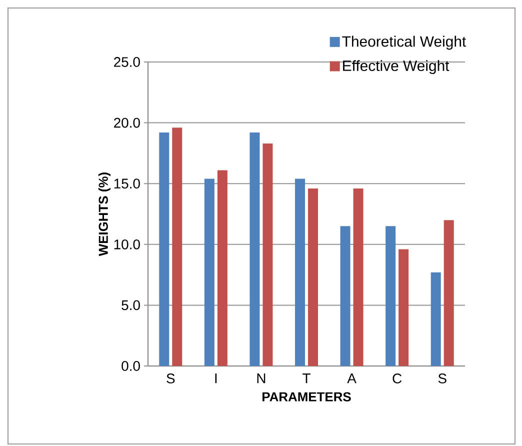 This screenshot has height=446, width=522. What do you see at coordinates (404, 43) in the screenshot?
I see `legend-label: Theoretical Weight` at bounding box center [404, 43].